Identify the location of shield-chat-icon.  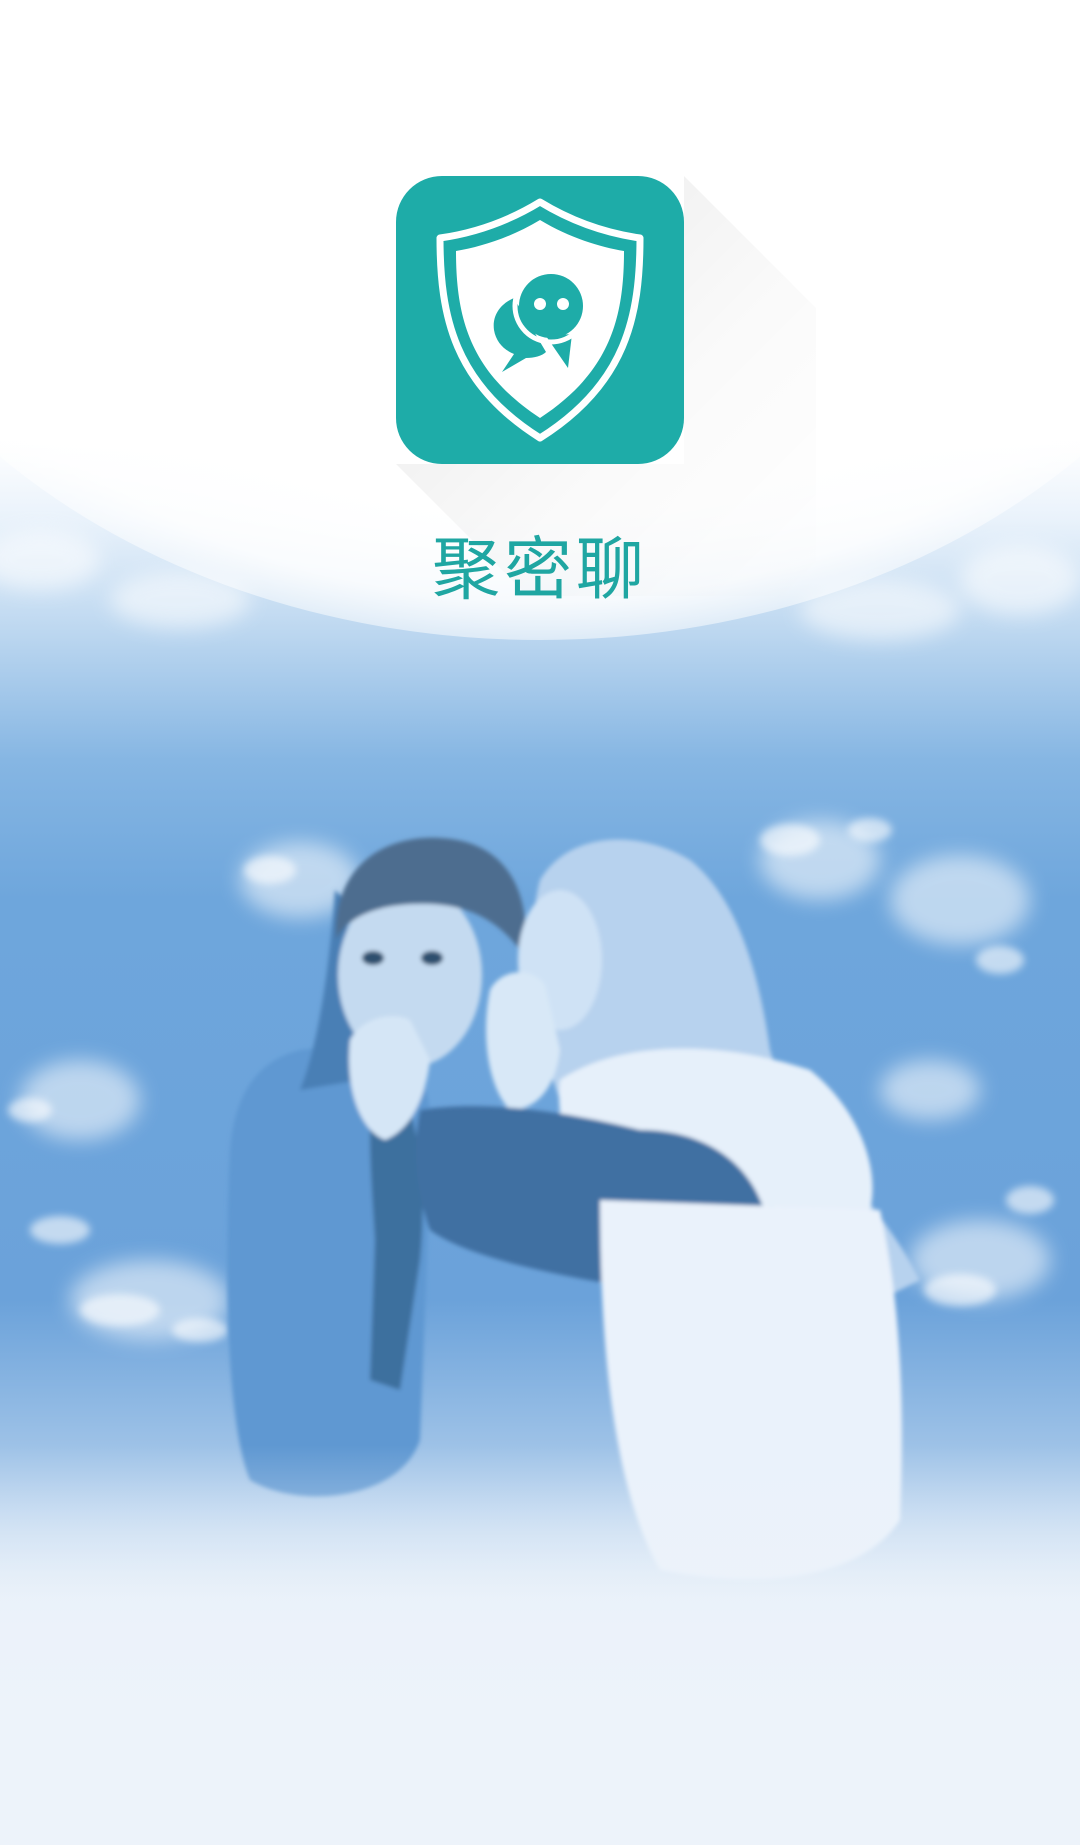
(540, 320).